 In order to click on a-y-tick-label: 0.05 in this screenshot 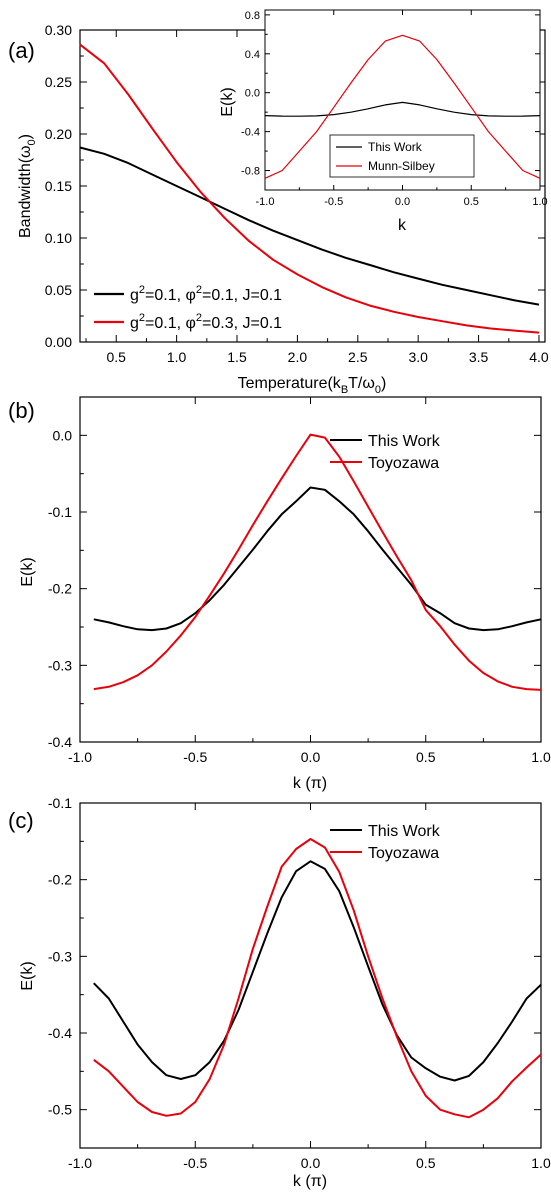, I will do `click(58, 290)`.